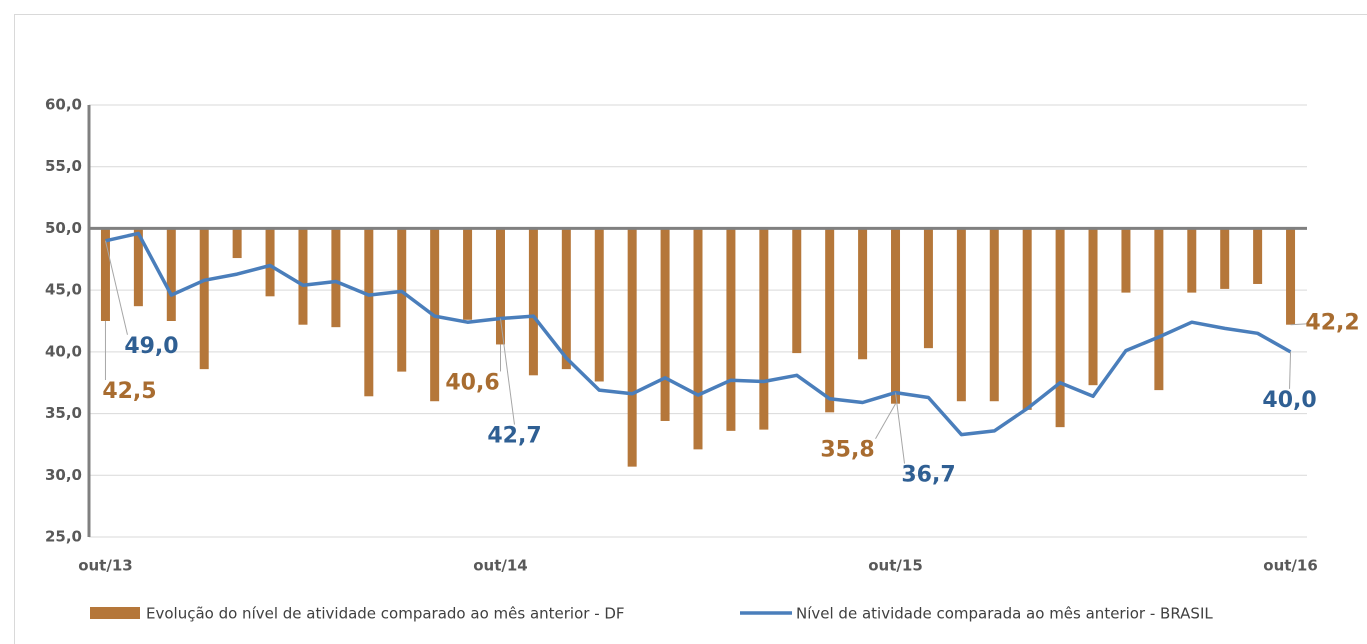  I want to click on data-label: 49,0, so click(151, 346).